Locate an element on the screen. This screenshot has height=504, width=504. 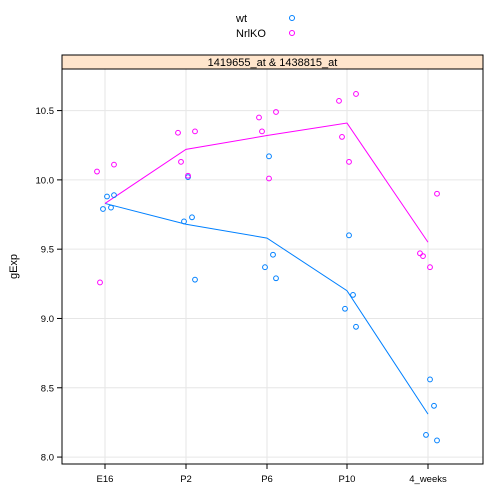
y-axis-title: gExp is located at coordinates (14, 266).